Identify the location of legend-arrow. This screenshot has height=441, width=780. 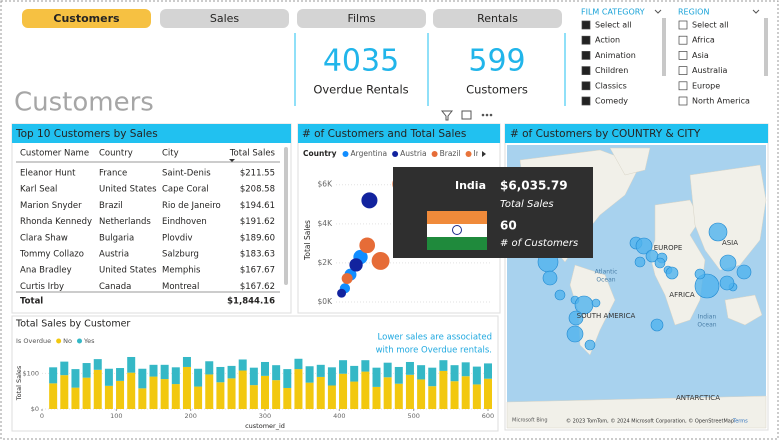
(484, 154).